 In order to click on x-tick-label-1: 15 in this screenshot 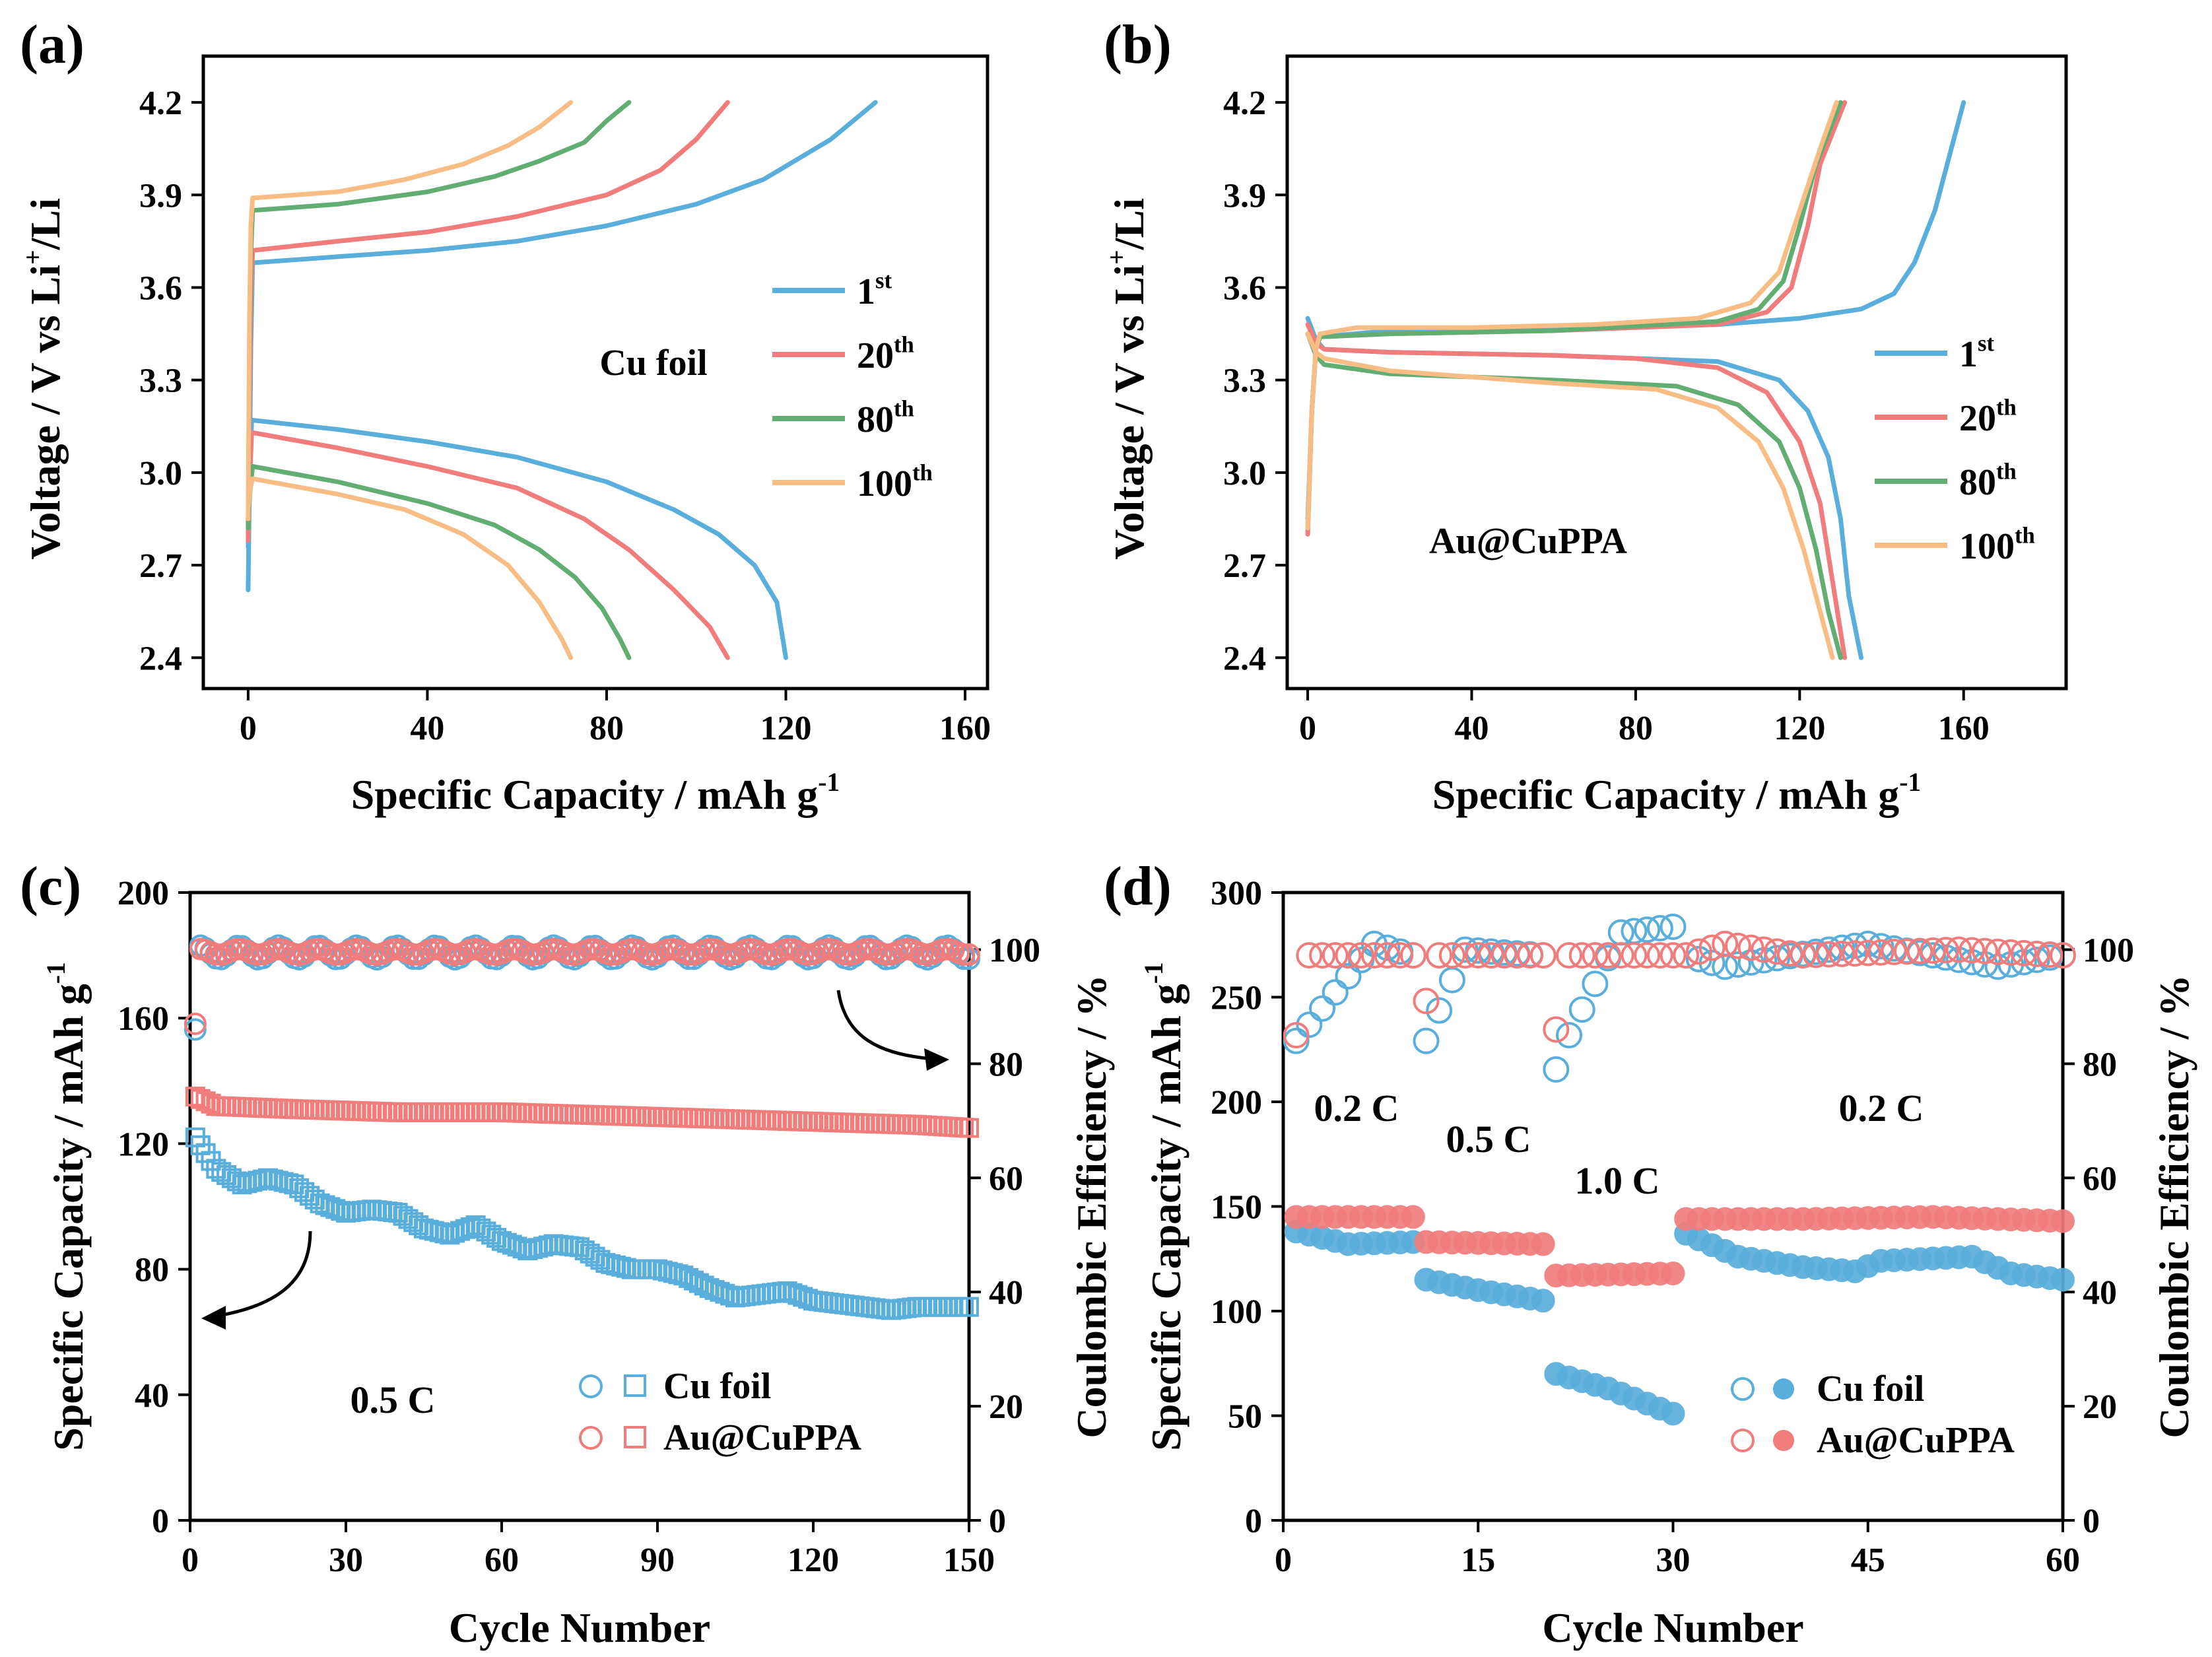, I will do `click(1478, 1560)`.